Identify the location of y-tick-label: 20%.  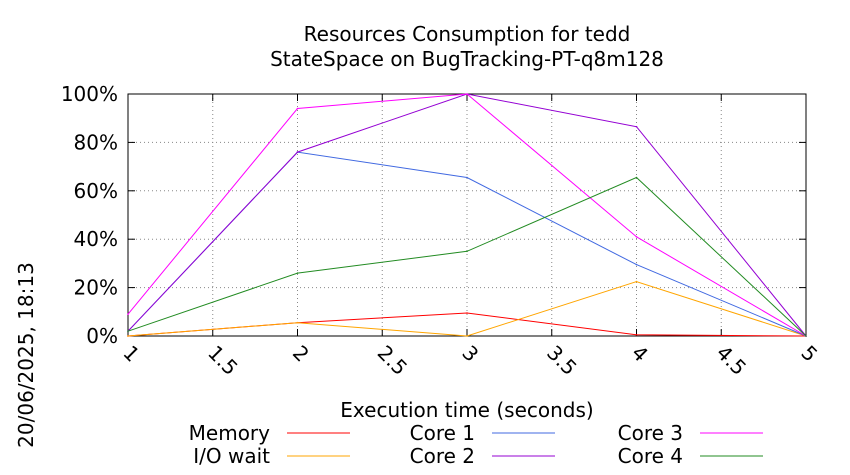
(96, 288).